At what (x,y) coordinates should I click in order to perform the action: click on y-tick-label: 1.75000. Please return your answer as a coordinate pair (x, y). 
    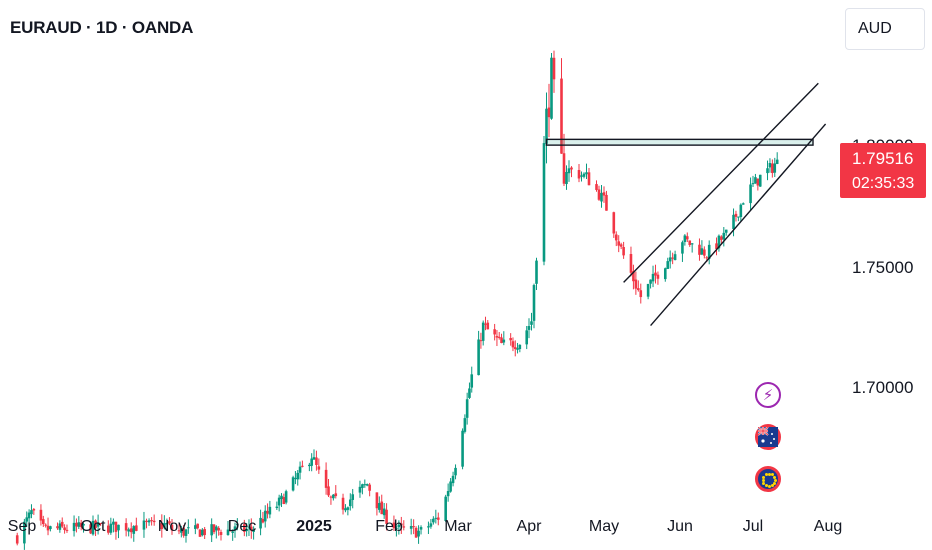
    Looking at the image, I should click on (883, 267).